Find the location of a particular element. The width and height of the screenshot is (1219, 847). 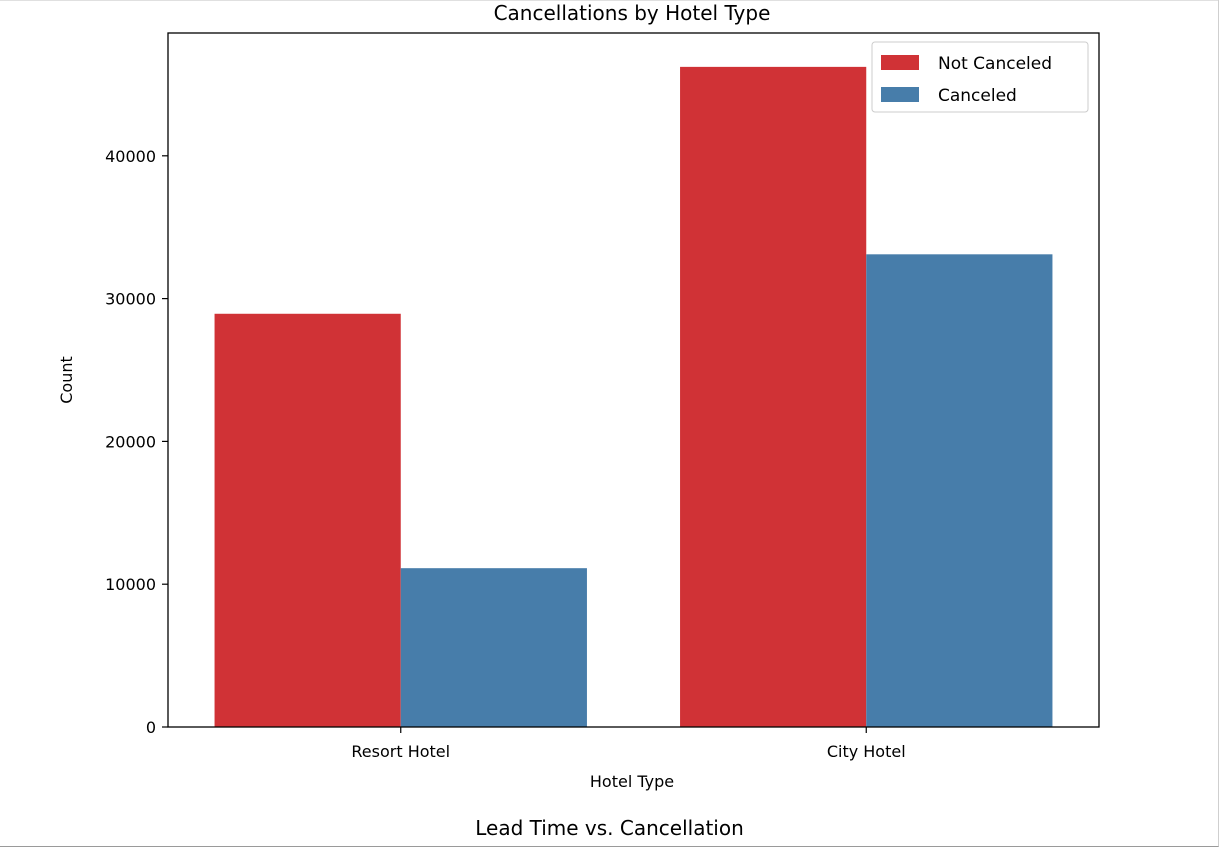

legend-swatch-not-canceled is located at coordinates (900, 62).